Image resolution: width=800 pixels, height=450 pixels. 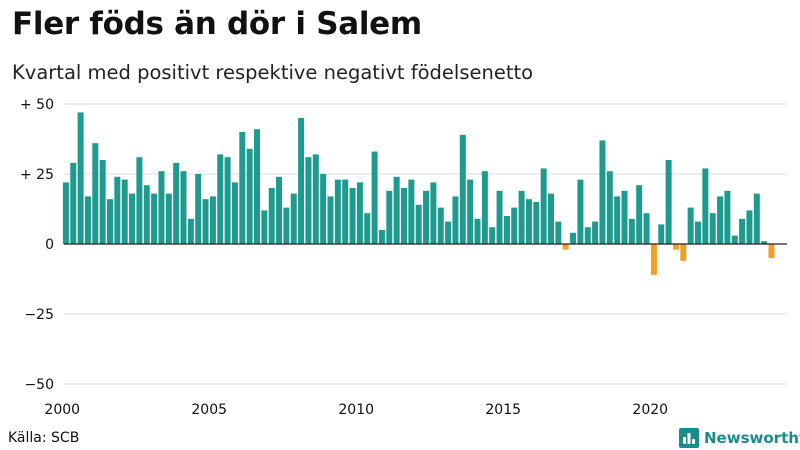 What do you see at coordinates (37, 245) in the screenshot?
I see `y-axis-tick-labels: + 50 + 25 0 −25 −50` at bounding box center [37, 245].